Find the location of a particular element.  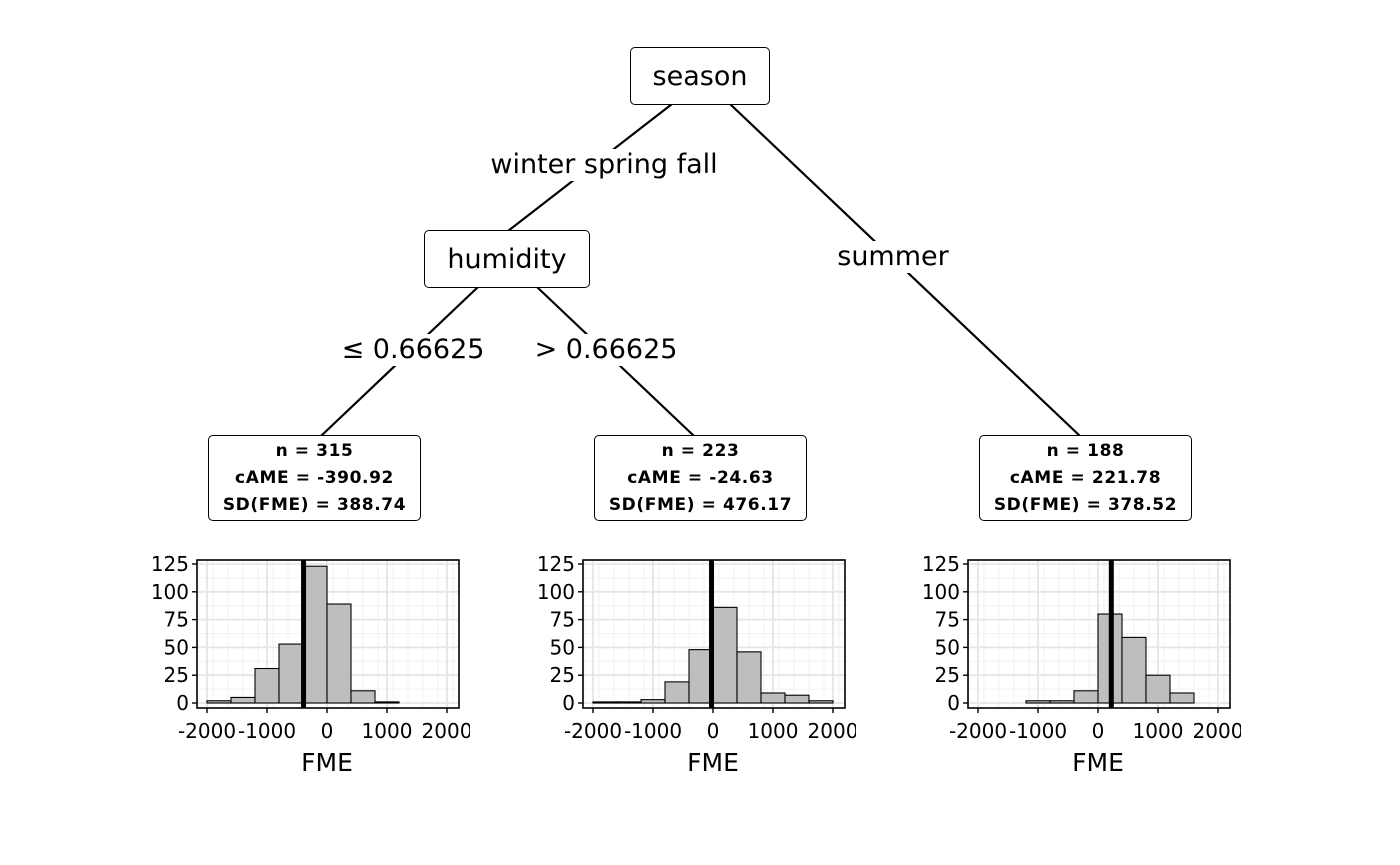

histogram-leaf-2: 0 25 50 75 100 125 -2000 -1000 0 1000 2000 FME is located at coordinates (696, 664).